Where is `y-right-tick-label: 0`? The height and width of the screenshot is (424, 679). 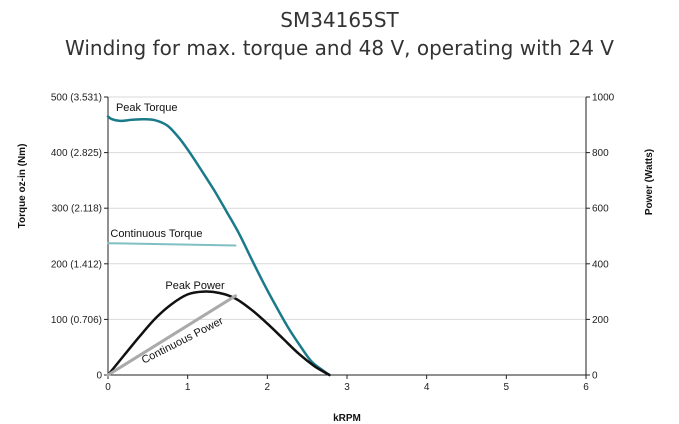
y-right-tick-label: 0 is located at coordinates (595, 376).